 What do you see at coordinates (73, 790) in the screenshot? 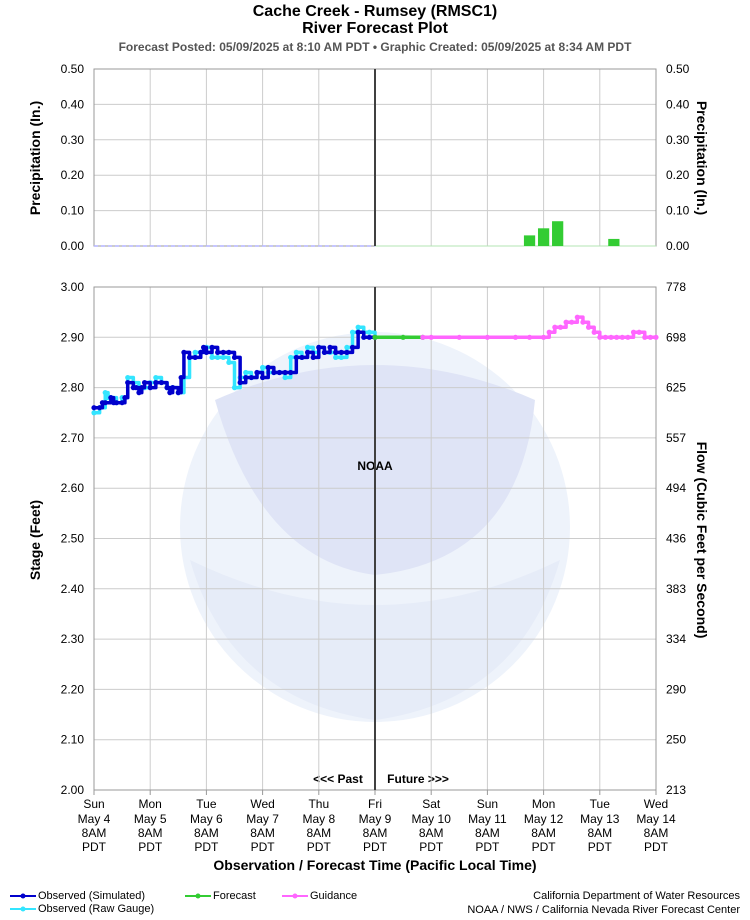
I see `stage-ytick-left: 2.00` at bounding box center [73, 790].